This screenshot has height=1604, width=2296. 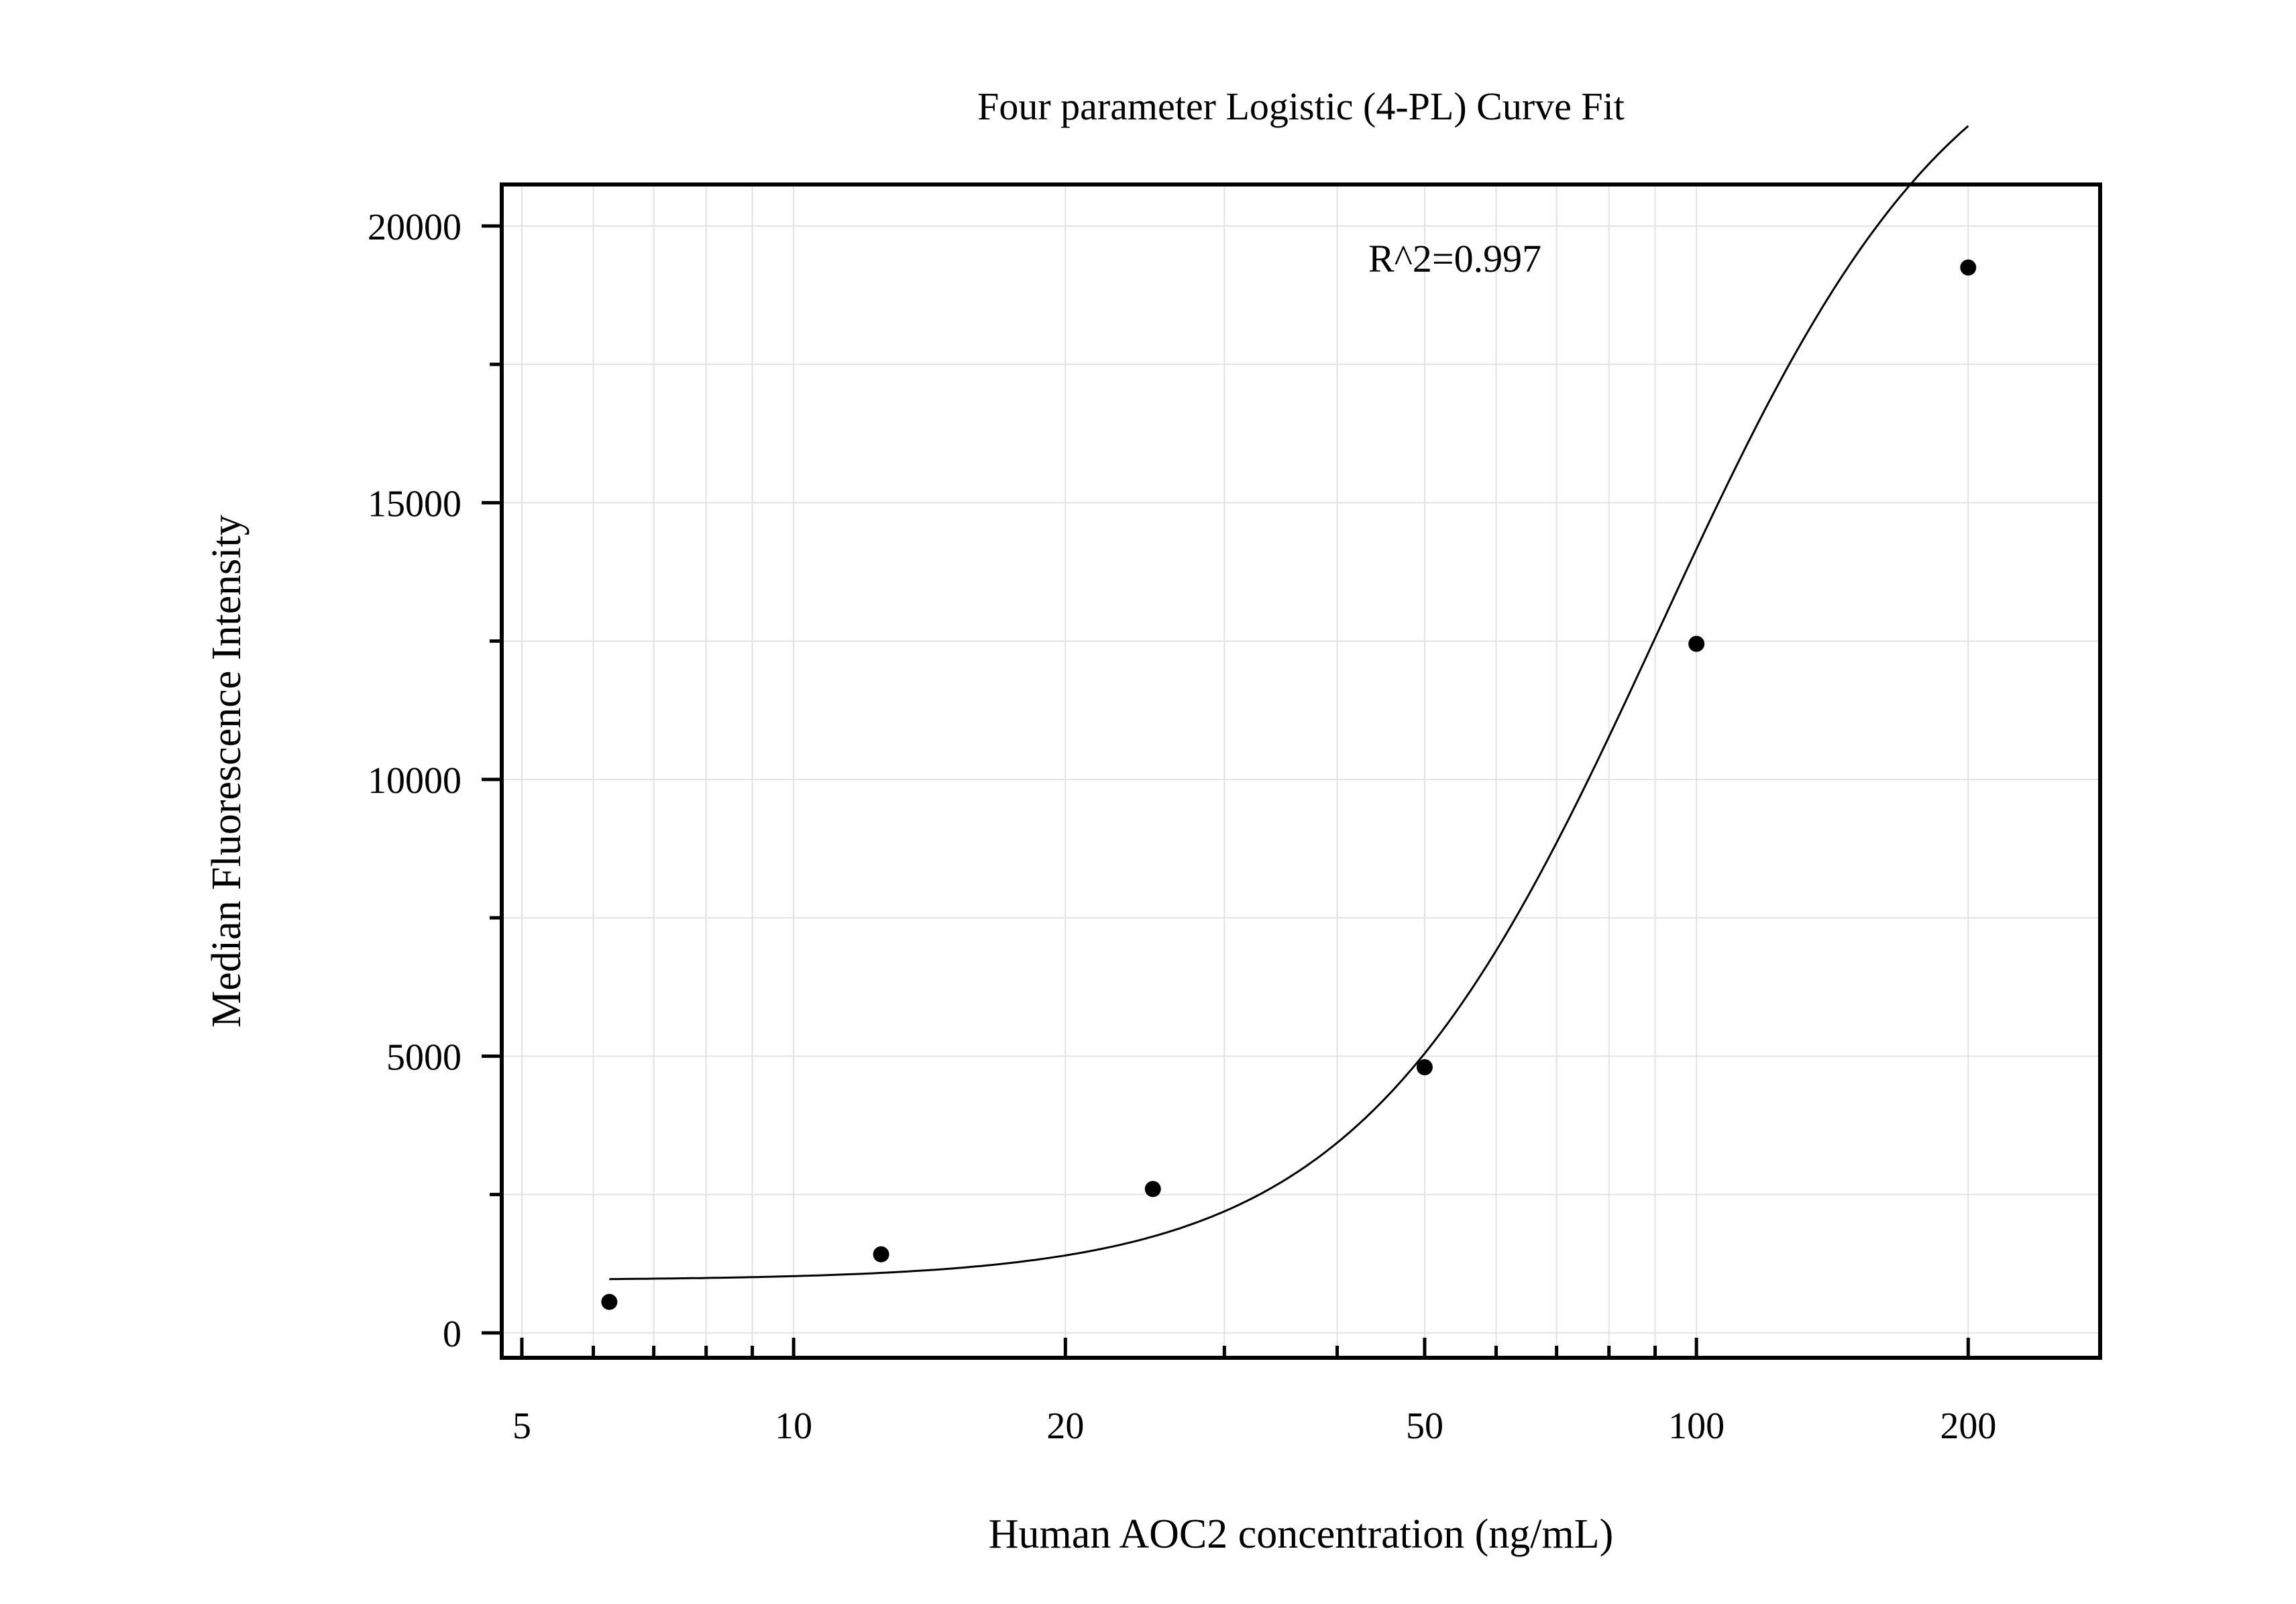 I want to click on r-squared-annotation: R^2=0.997, so click(x=1455, y=258).